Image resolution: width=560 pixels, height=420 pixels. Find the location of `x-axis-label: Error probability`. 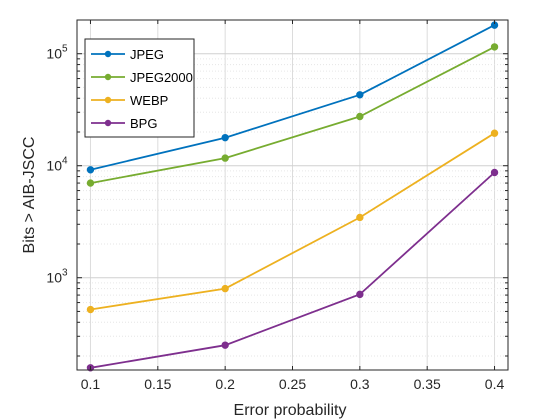

x-axis-label: Error probability is located at coordinates (290, 410).